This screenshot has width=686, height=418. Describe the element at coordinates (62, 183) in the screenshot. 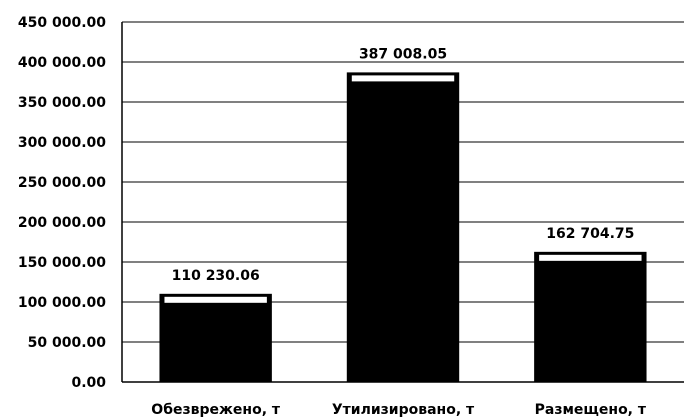

I see `y-tick-label: 250 000.00` at that location.